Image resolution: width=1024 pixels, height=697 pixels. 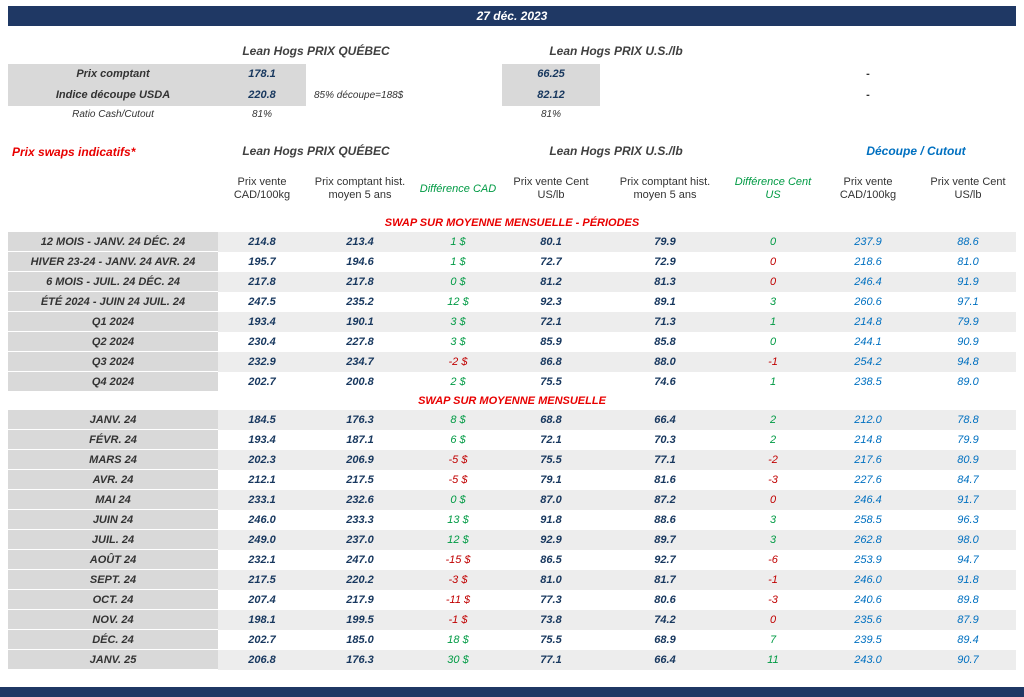 I want to click on difference-us: -1, so click(x=773, y=362).